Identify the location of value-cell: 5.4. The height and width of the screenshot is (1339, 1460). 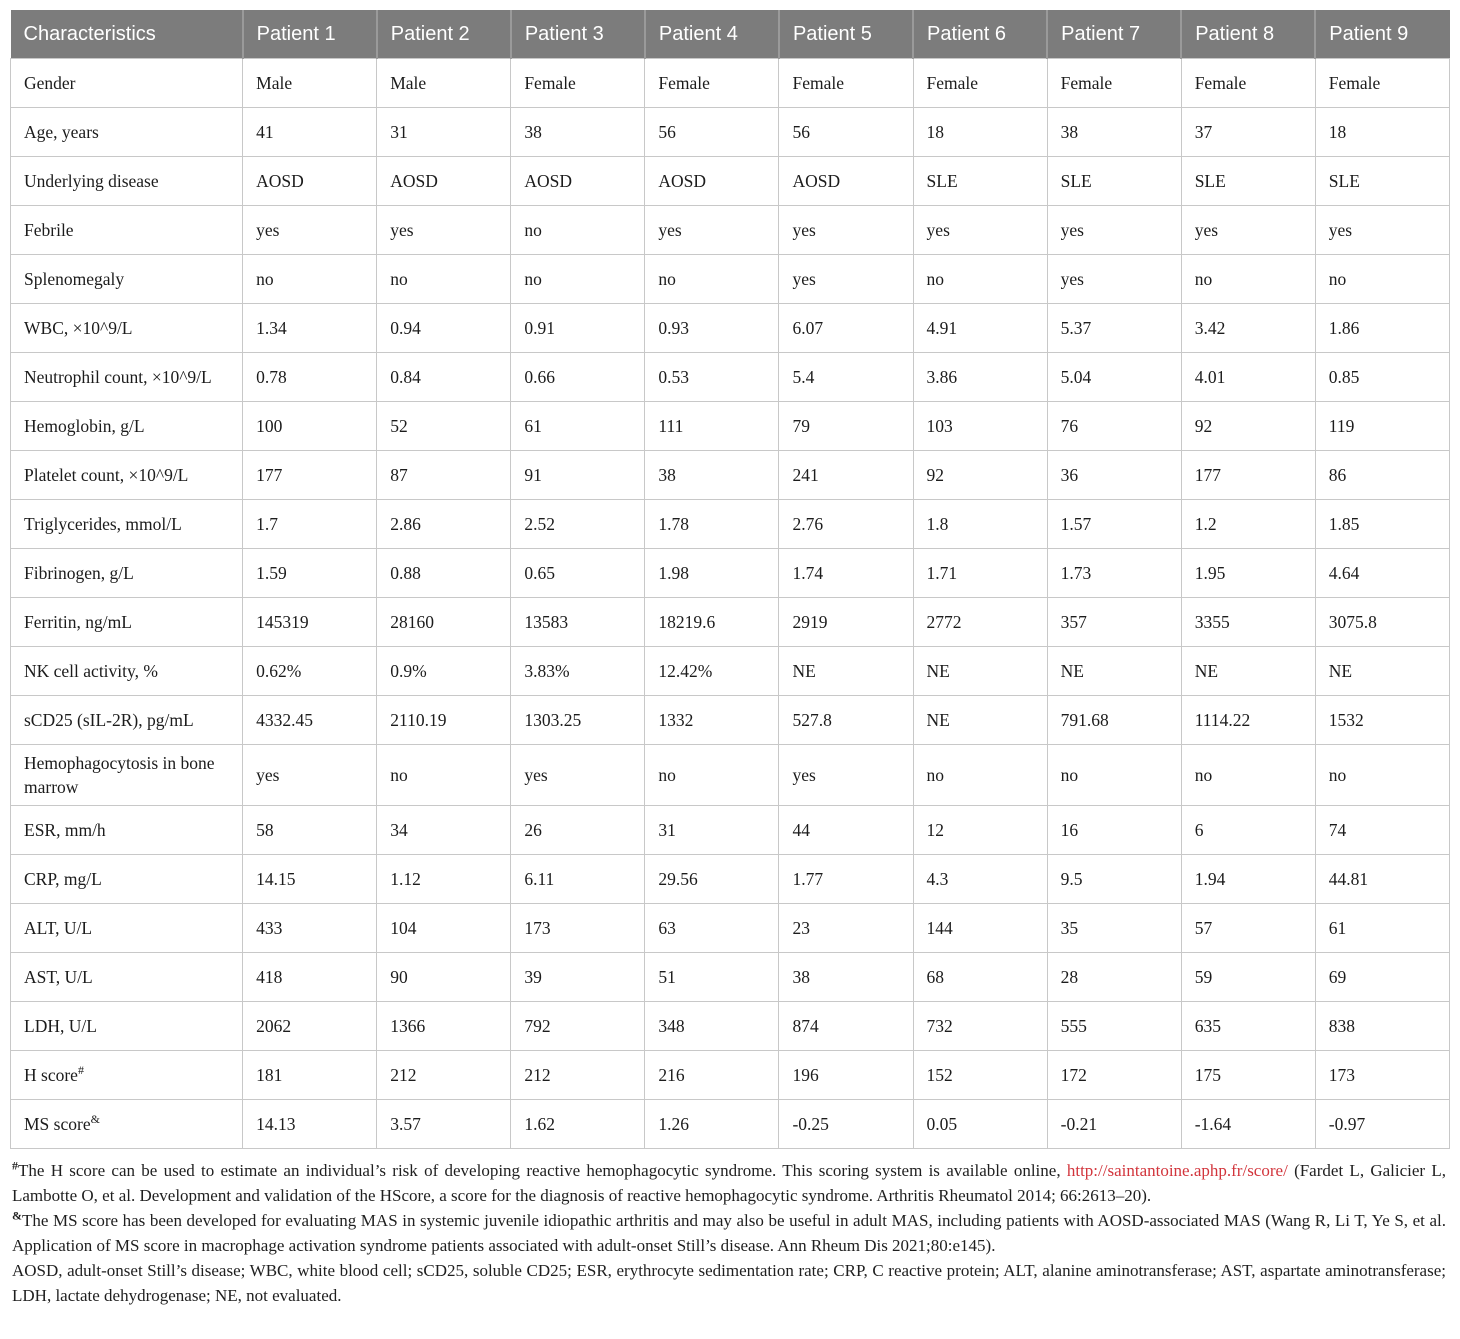
(846, 377).